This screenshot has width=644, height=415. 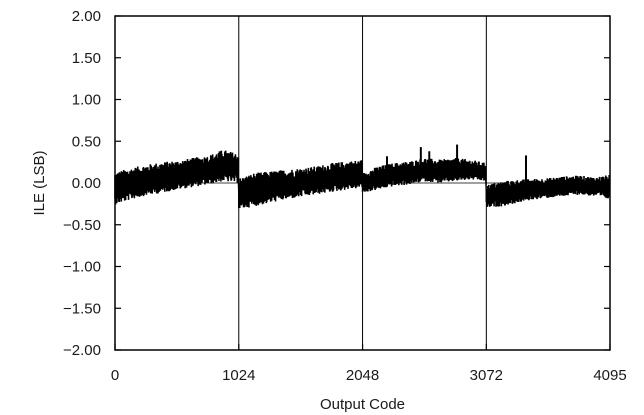 I want to click on x-tick-label: 2048, so click(x=362, y=375).